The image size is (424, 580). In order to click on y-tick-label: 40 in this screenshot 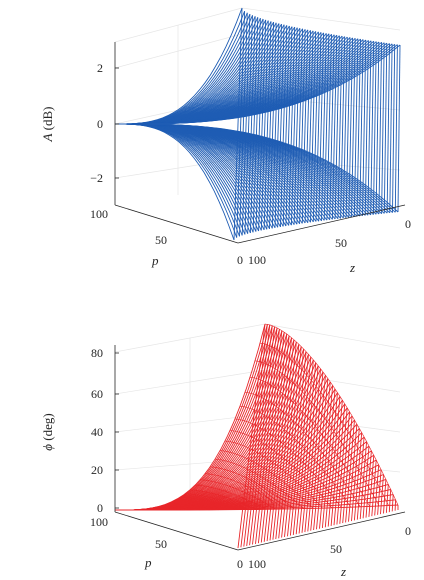, I will do `click(97, 432)`.